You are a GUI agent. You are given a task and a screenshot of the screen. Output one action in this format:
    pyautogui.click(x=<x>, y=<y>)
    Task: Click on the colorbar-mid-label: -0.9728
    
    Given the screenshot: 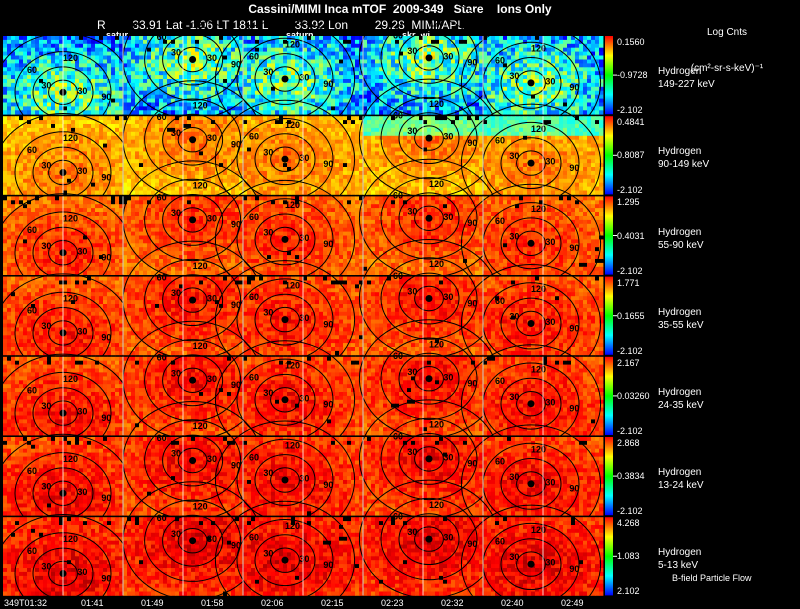 What is the action you would take?
    pyautogui.click(x=632, y=75)
    